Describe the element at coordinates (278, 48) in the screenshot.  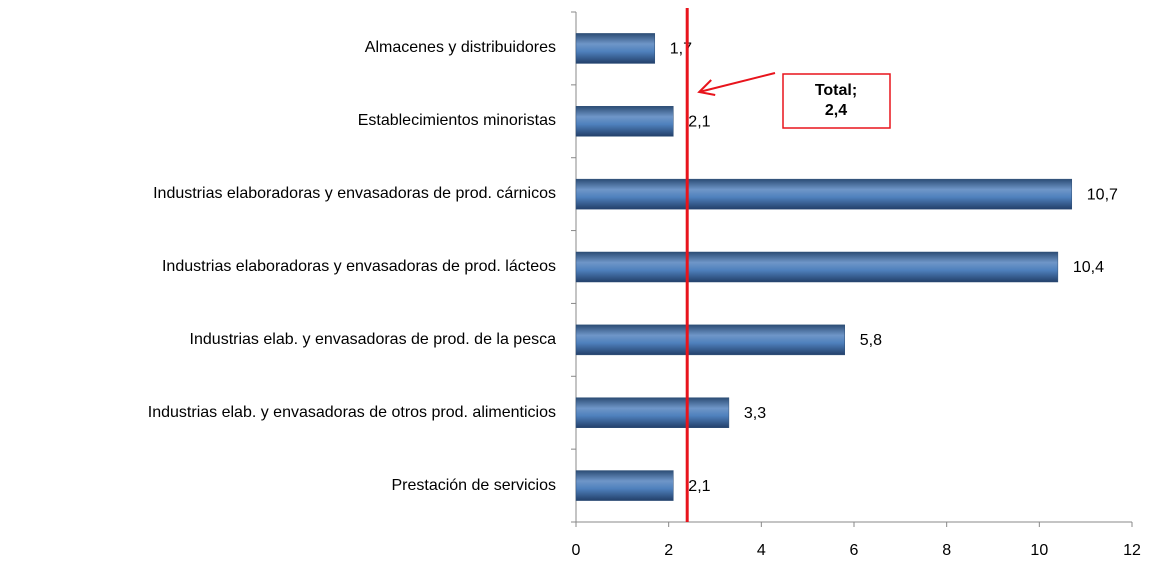
I see `category-label: Almacenes y distribuidores` at that location.